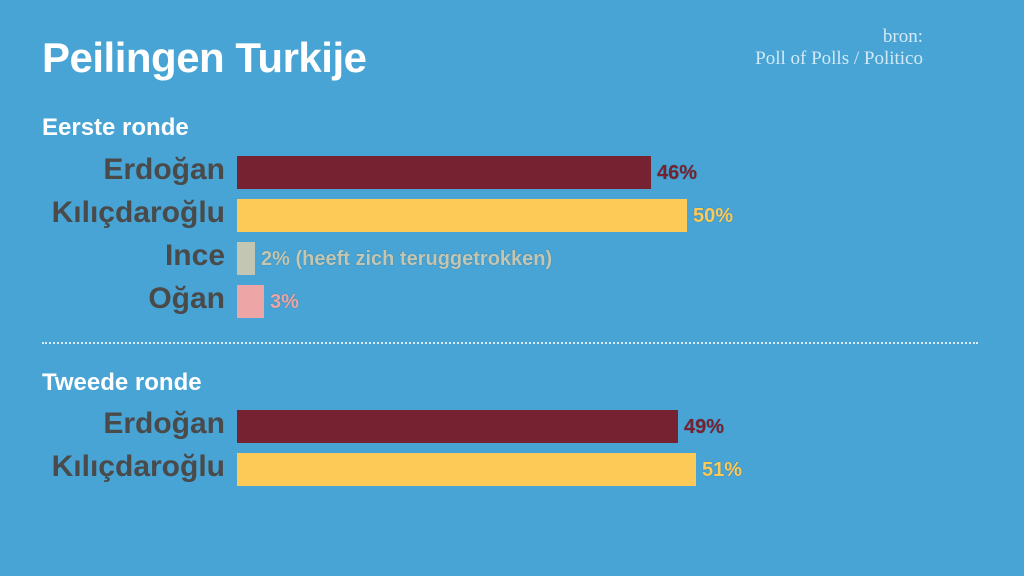 The image size is (1024, 576). I want to click on chart-title: Peilingen Turkije, so click(204, 57).